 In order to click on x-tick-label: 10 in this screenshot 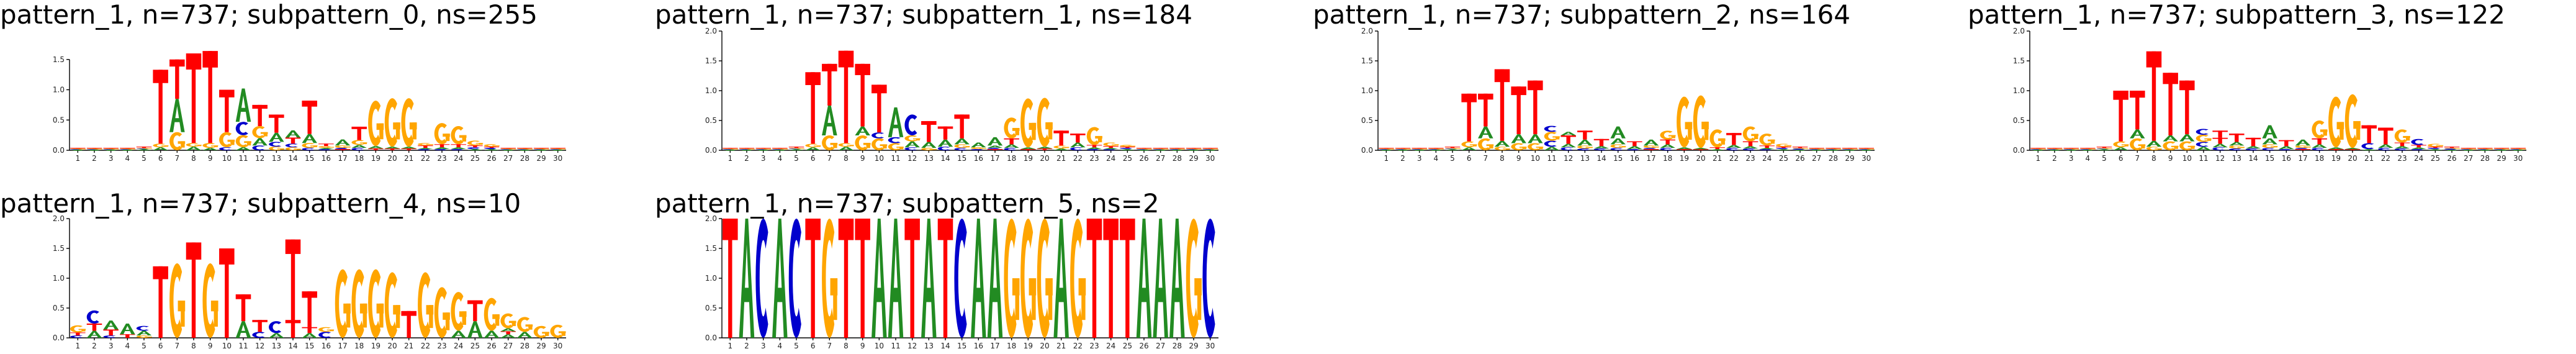, I will do `click(227, 346)`.